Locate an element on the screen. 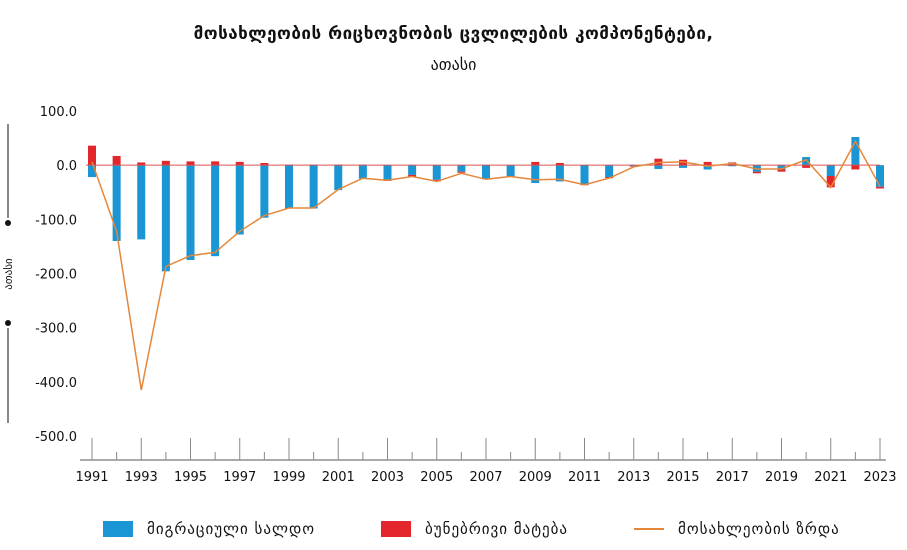 The image size is (907, 550). x-tick-label: 1991 is located at coordinates (91, 477).